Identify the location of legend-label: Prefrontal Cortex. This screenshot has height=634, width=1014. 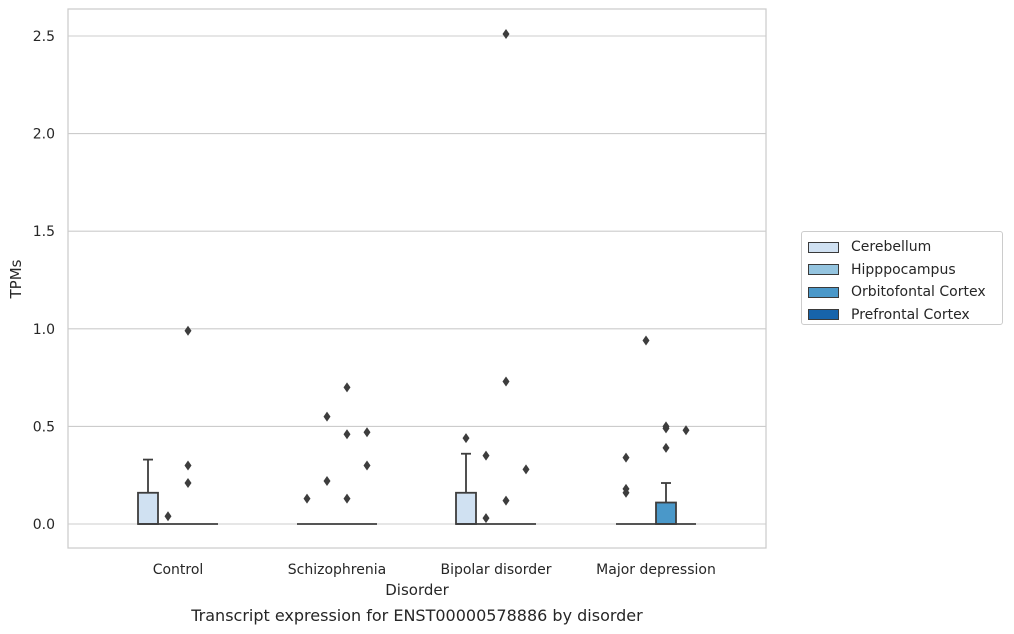
(910, 314).